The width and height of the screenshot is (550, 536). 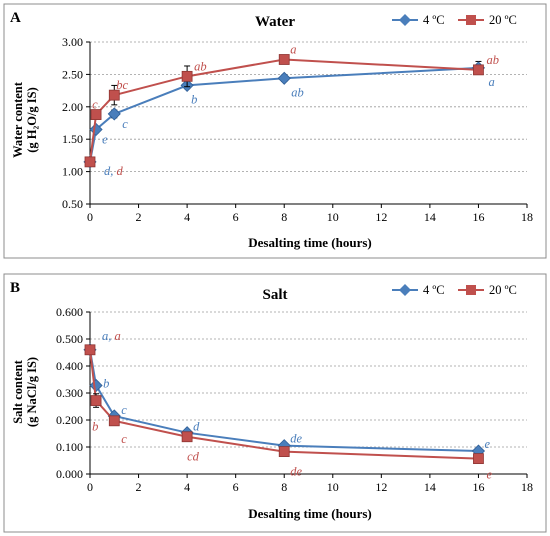 I want to click on significance-letter-x0: d, d, so click(x=114, y=171).